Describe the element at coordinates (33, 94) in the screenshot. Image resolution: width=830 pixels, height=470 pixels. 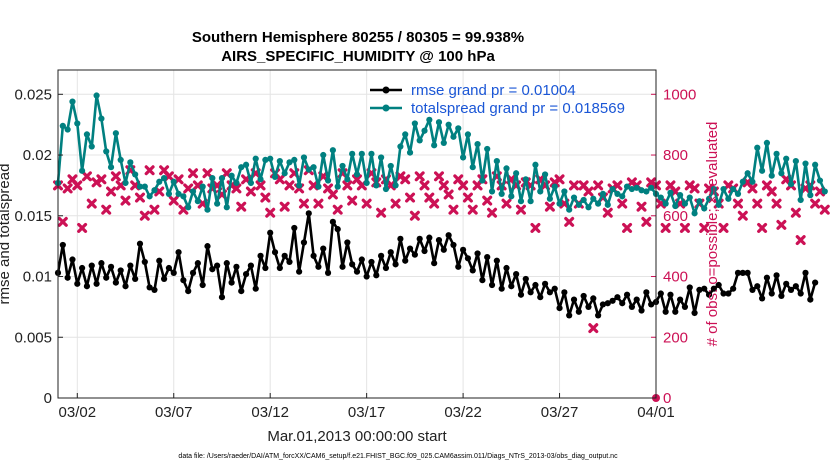
I see `y-tick-label: 0.025` at that location.